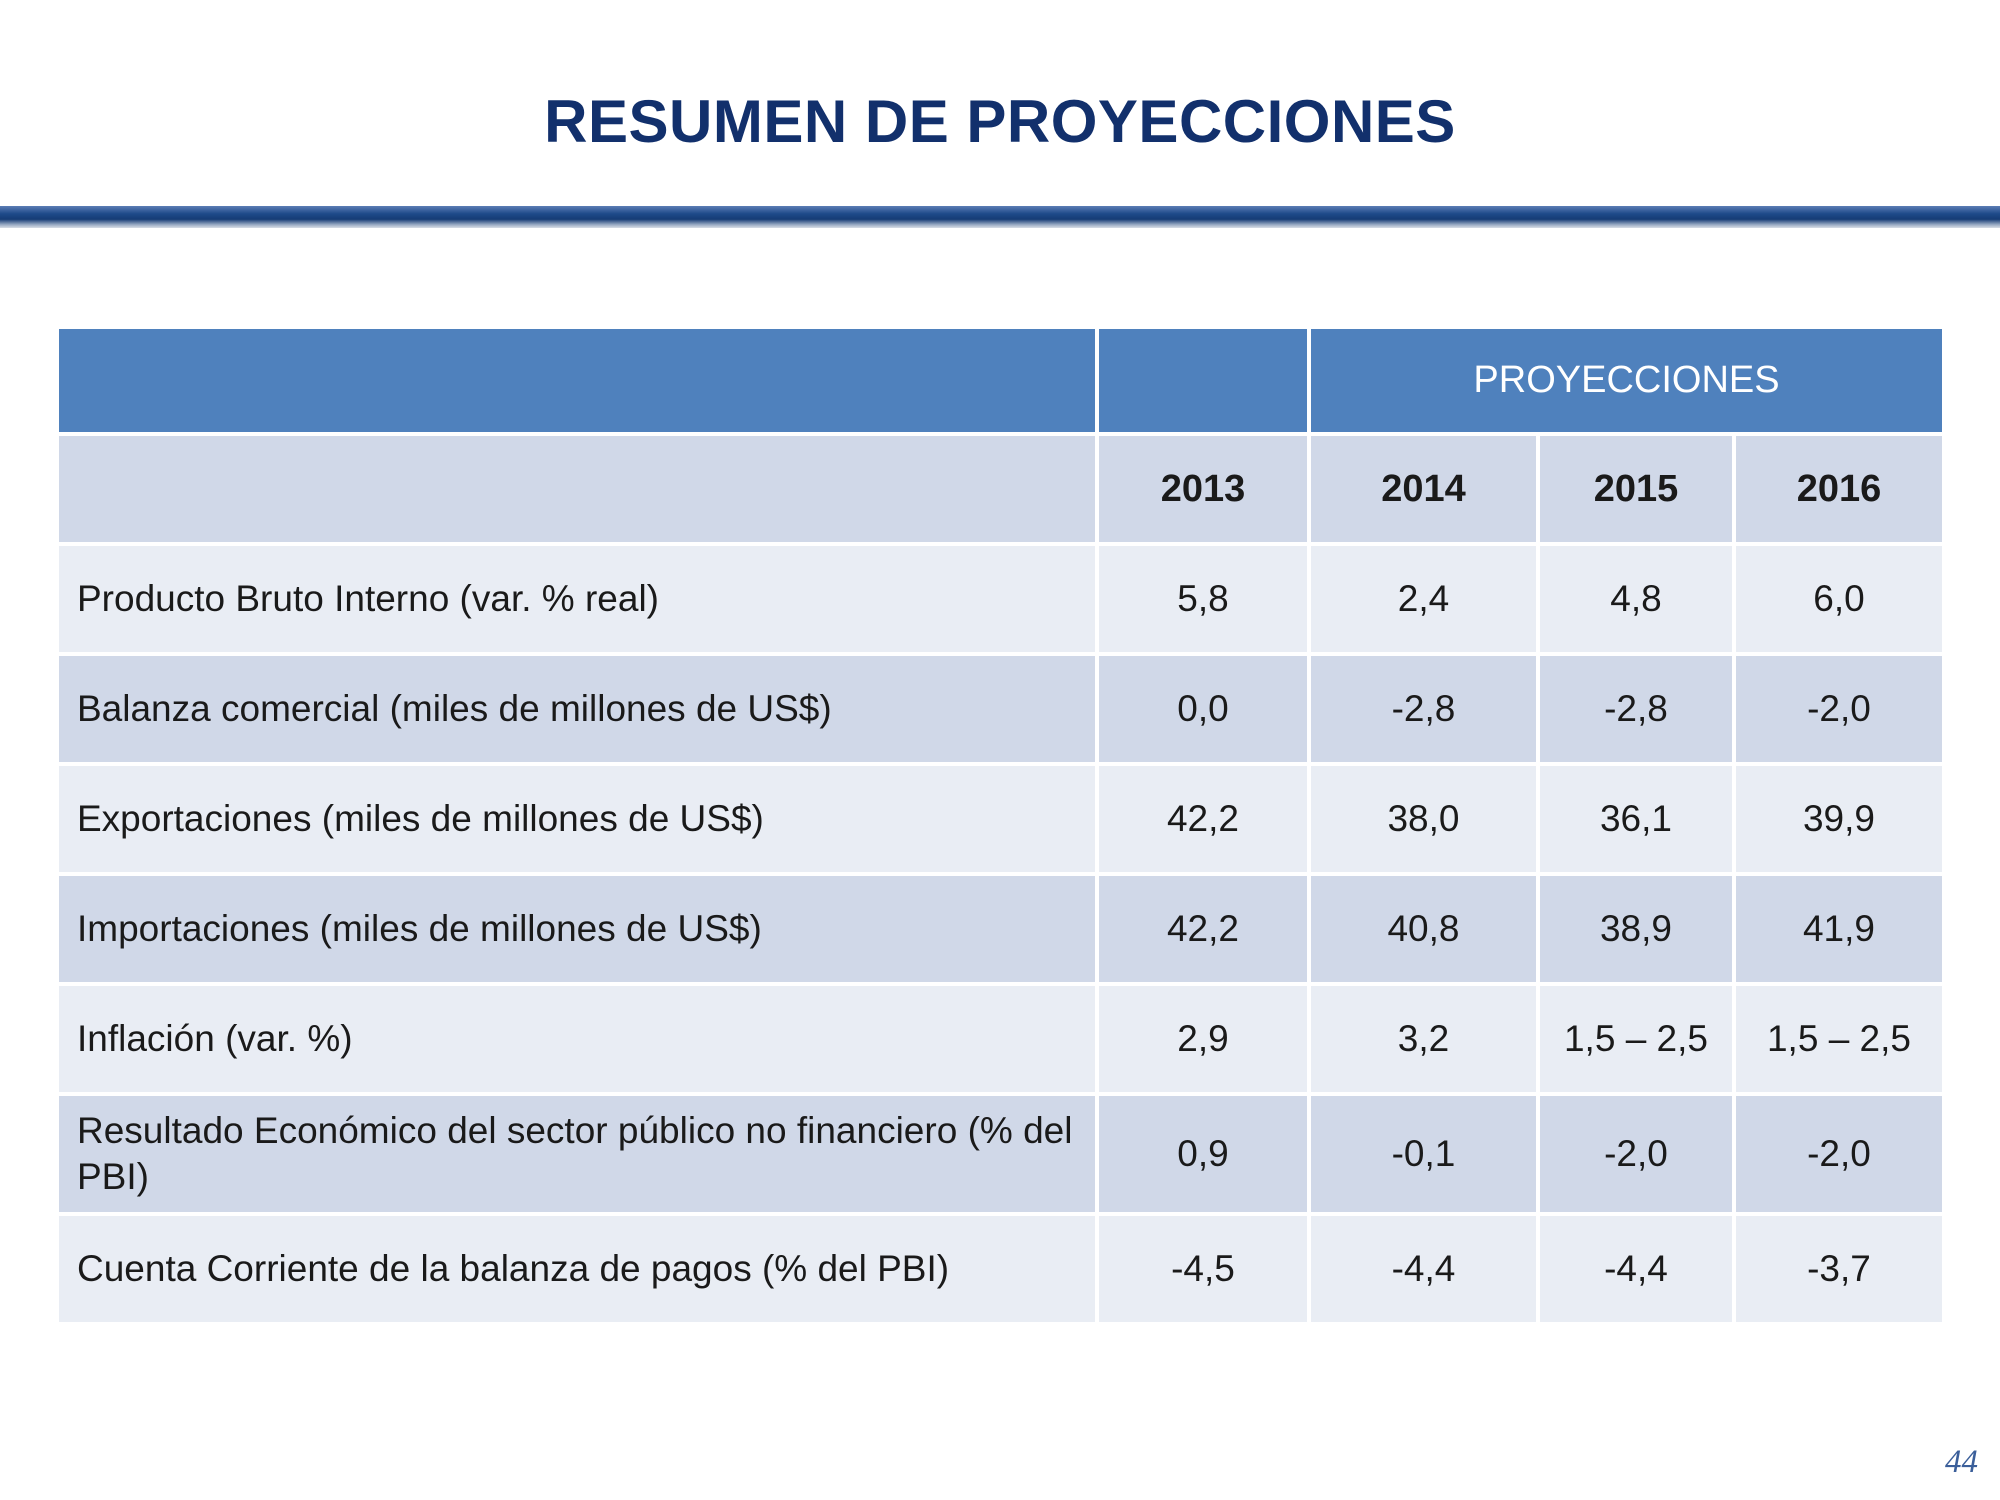  I want to click on year-header-2013: 2013, so click(1203, 489).